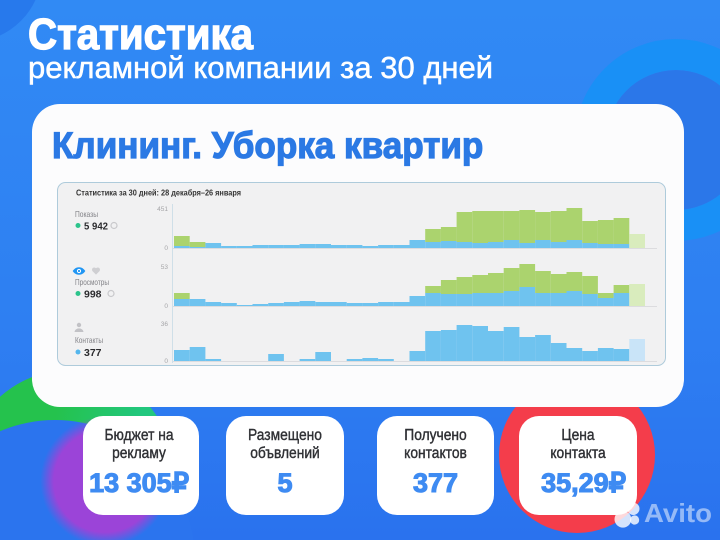 This screenshot has height=540, width=720. What do you see at coordinates (89, 340) in the screenshot?
I see `svg-text: Контакты` at bounding box center [89, 340].